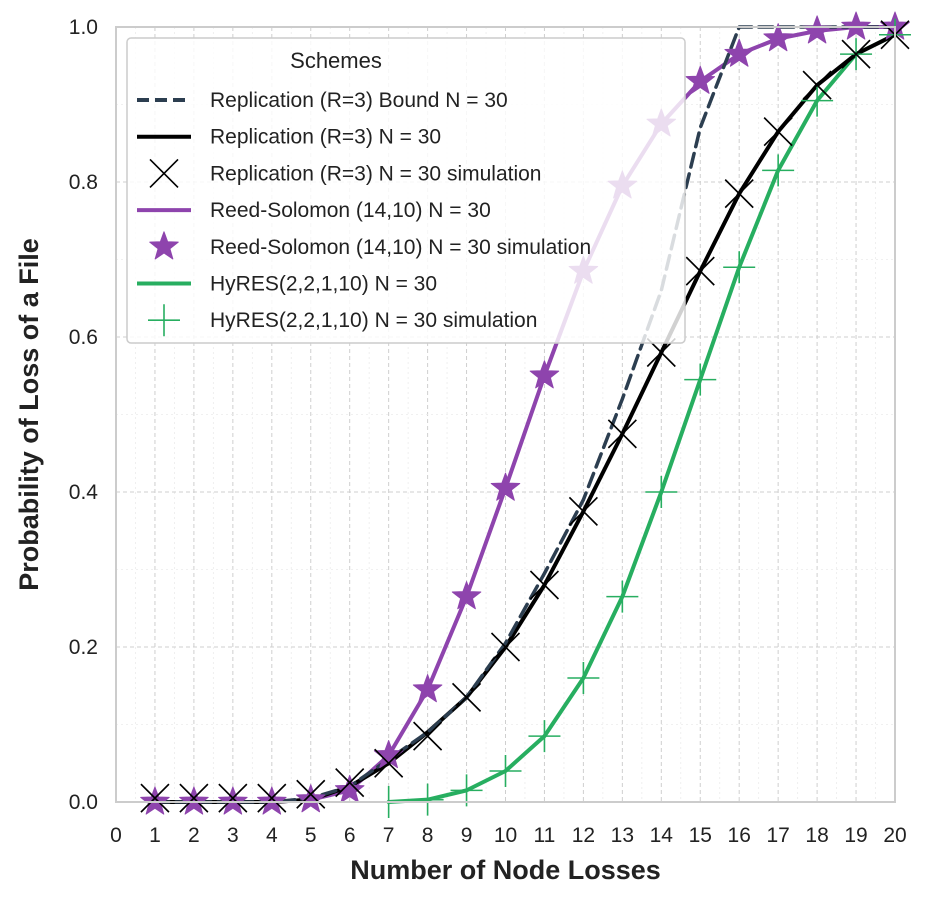  What do you see at coordinates (583, 835) in the screenshot?
I see `x-tick-label: 12` at bounding box center [583, 835].